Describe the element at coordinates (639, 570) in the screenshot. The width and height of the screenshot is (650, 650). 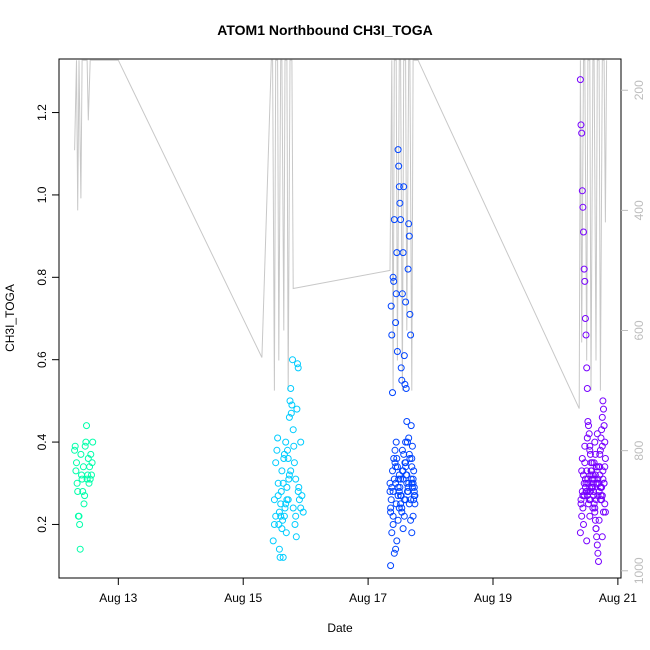
I see `y2-tick-label: 1000` at that location.